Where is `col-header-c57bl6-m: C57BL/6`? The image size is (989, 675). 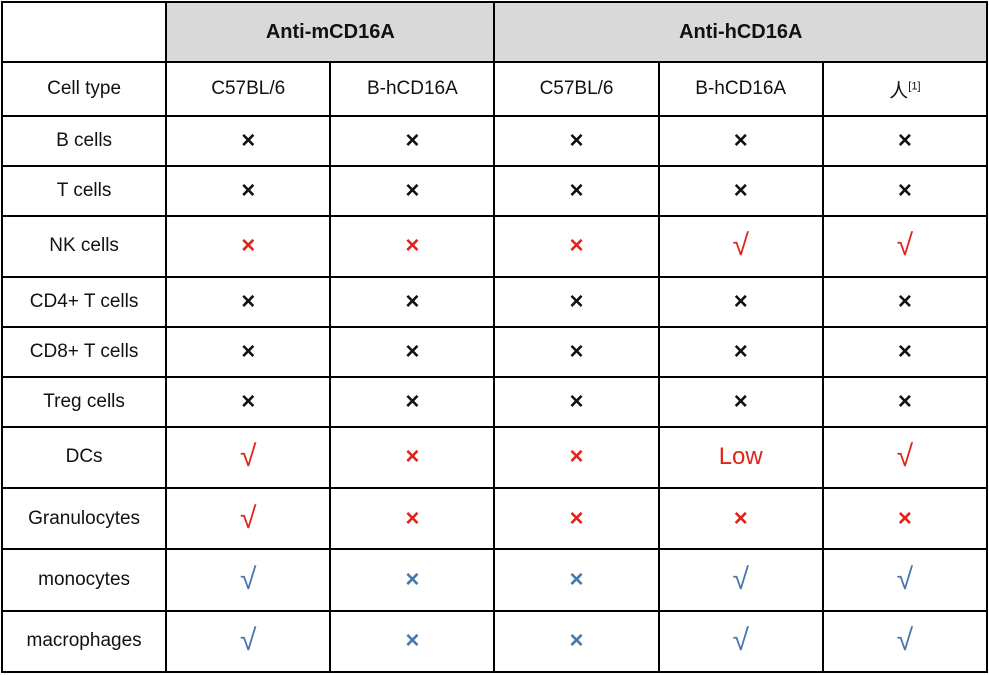 col-header-c57bl6-m: C57BL/6 is located at coordinates (248, 89).